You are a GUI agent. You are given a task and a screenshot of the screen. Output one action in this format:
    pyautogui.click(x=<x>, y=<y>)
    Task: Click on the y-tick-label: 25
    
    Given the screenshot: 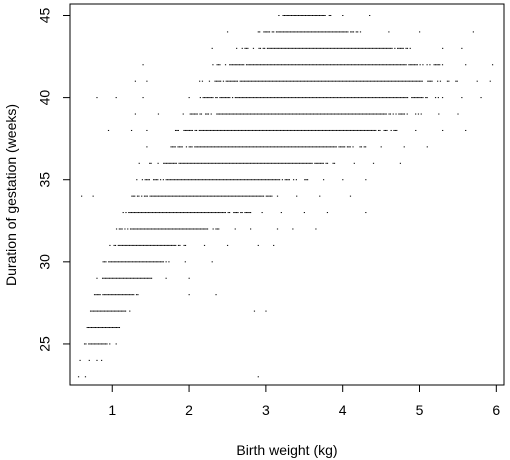 What is the action you would take?
    pyautogui.click(x=45, y=344)
    